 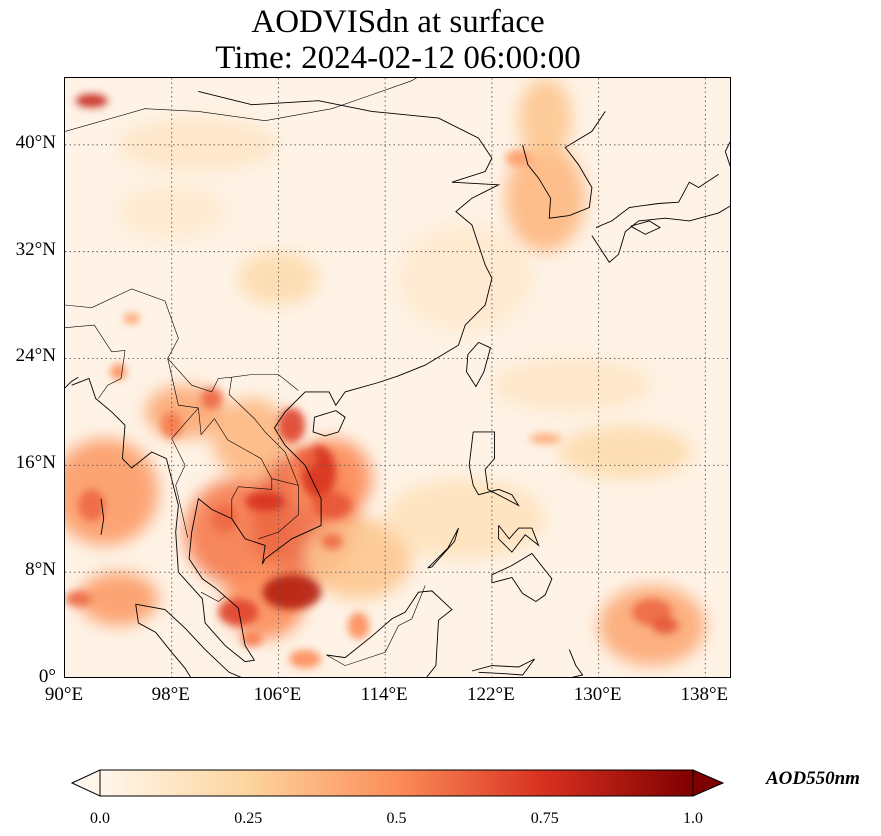 I want to click on lat-tick-label: 24°N, so click(x=35, y=356).